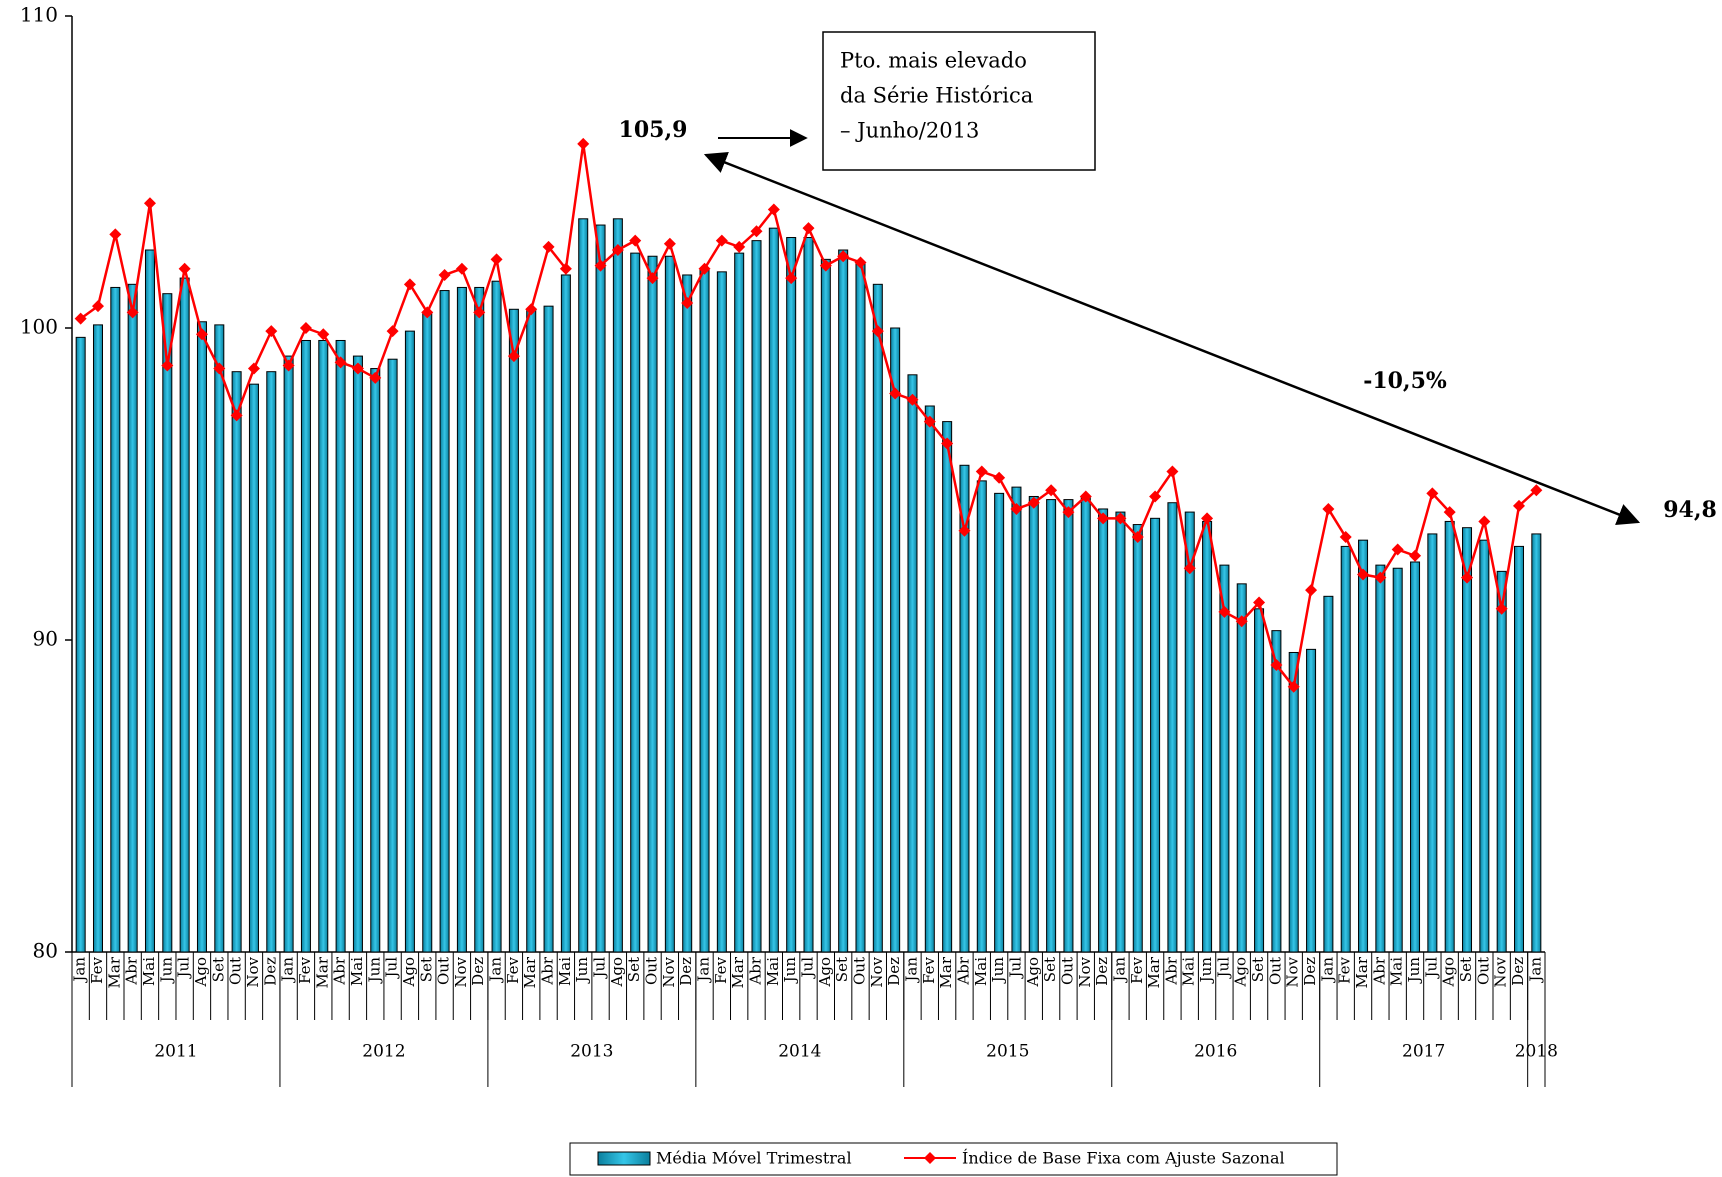 The image size is (1722, 1177). I want to click on x-tick-label: Jan, so click(1119, 970).